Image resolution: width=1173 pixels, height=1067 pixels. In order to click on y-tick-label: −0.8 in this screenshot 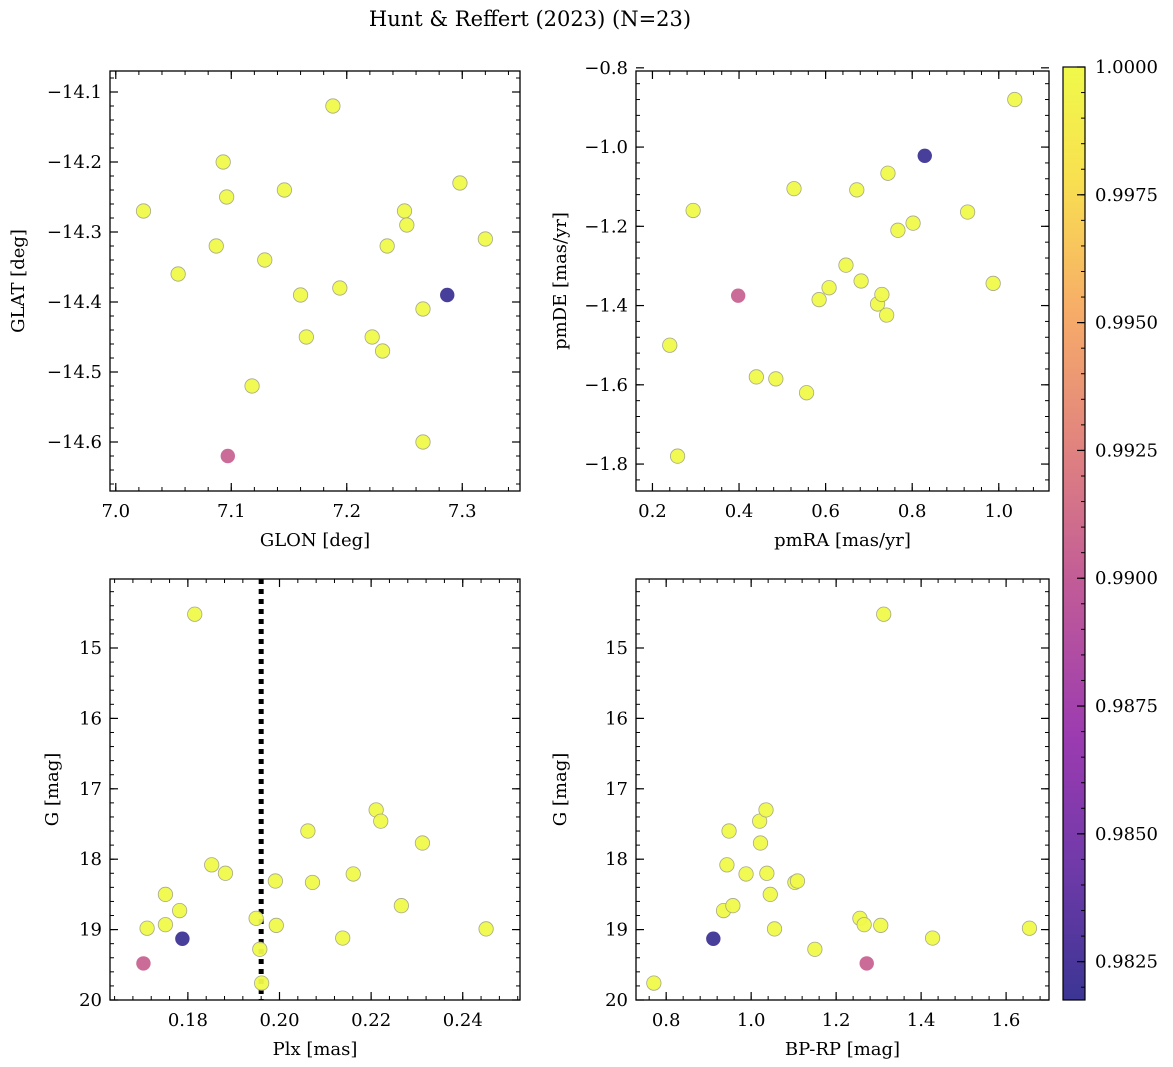, I will do `click(606, 68)`.